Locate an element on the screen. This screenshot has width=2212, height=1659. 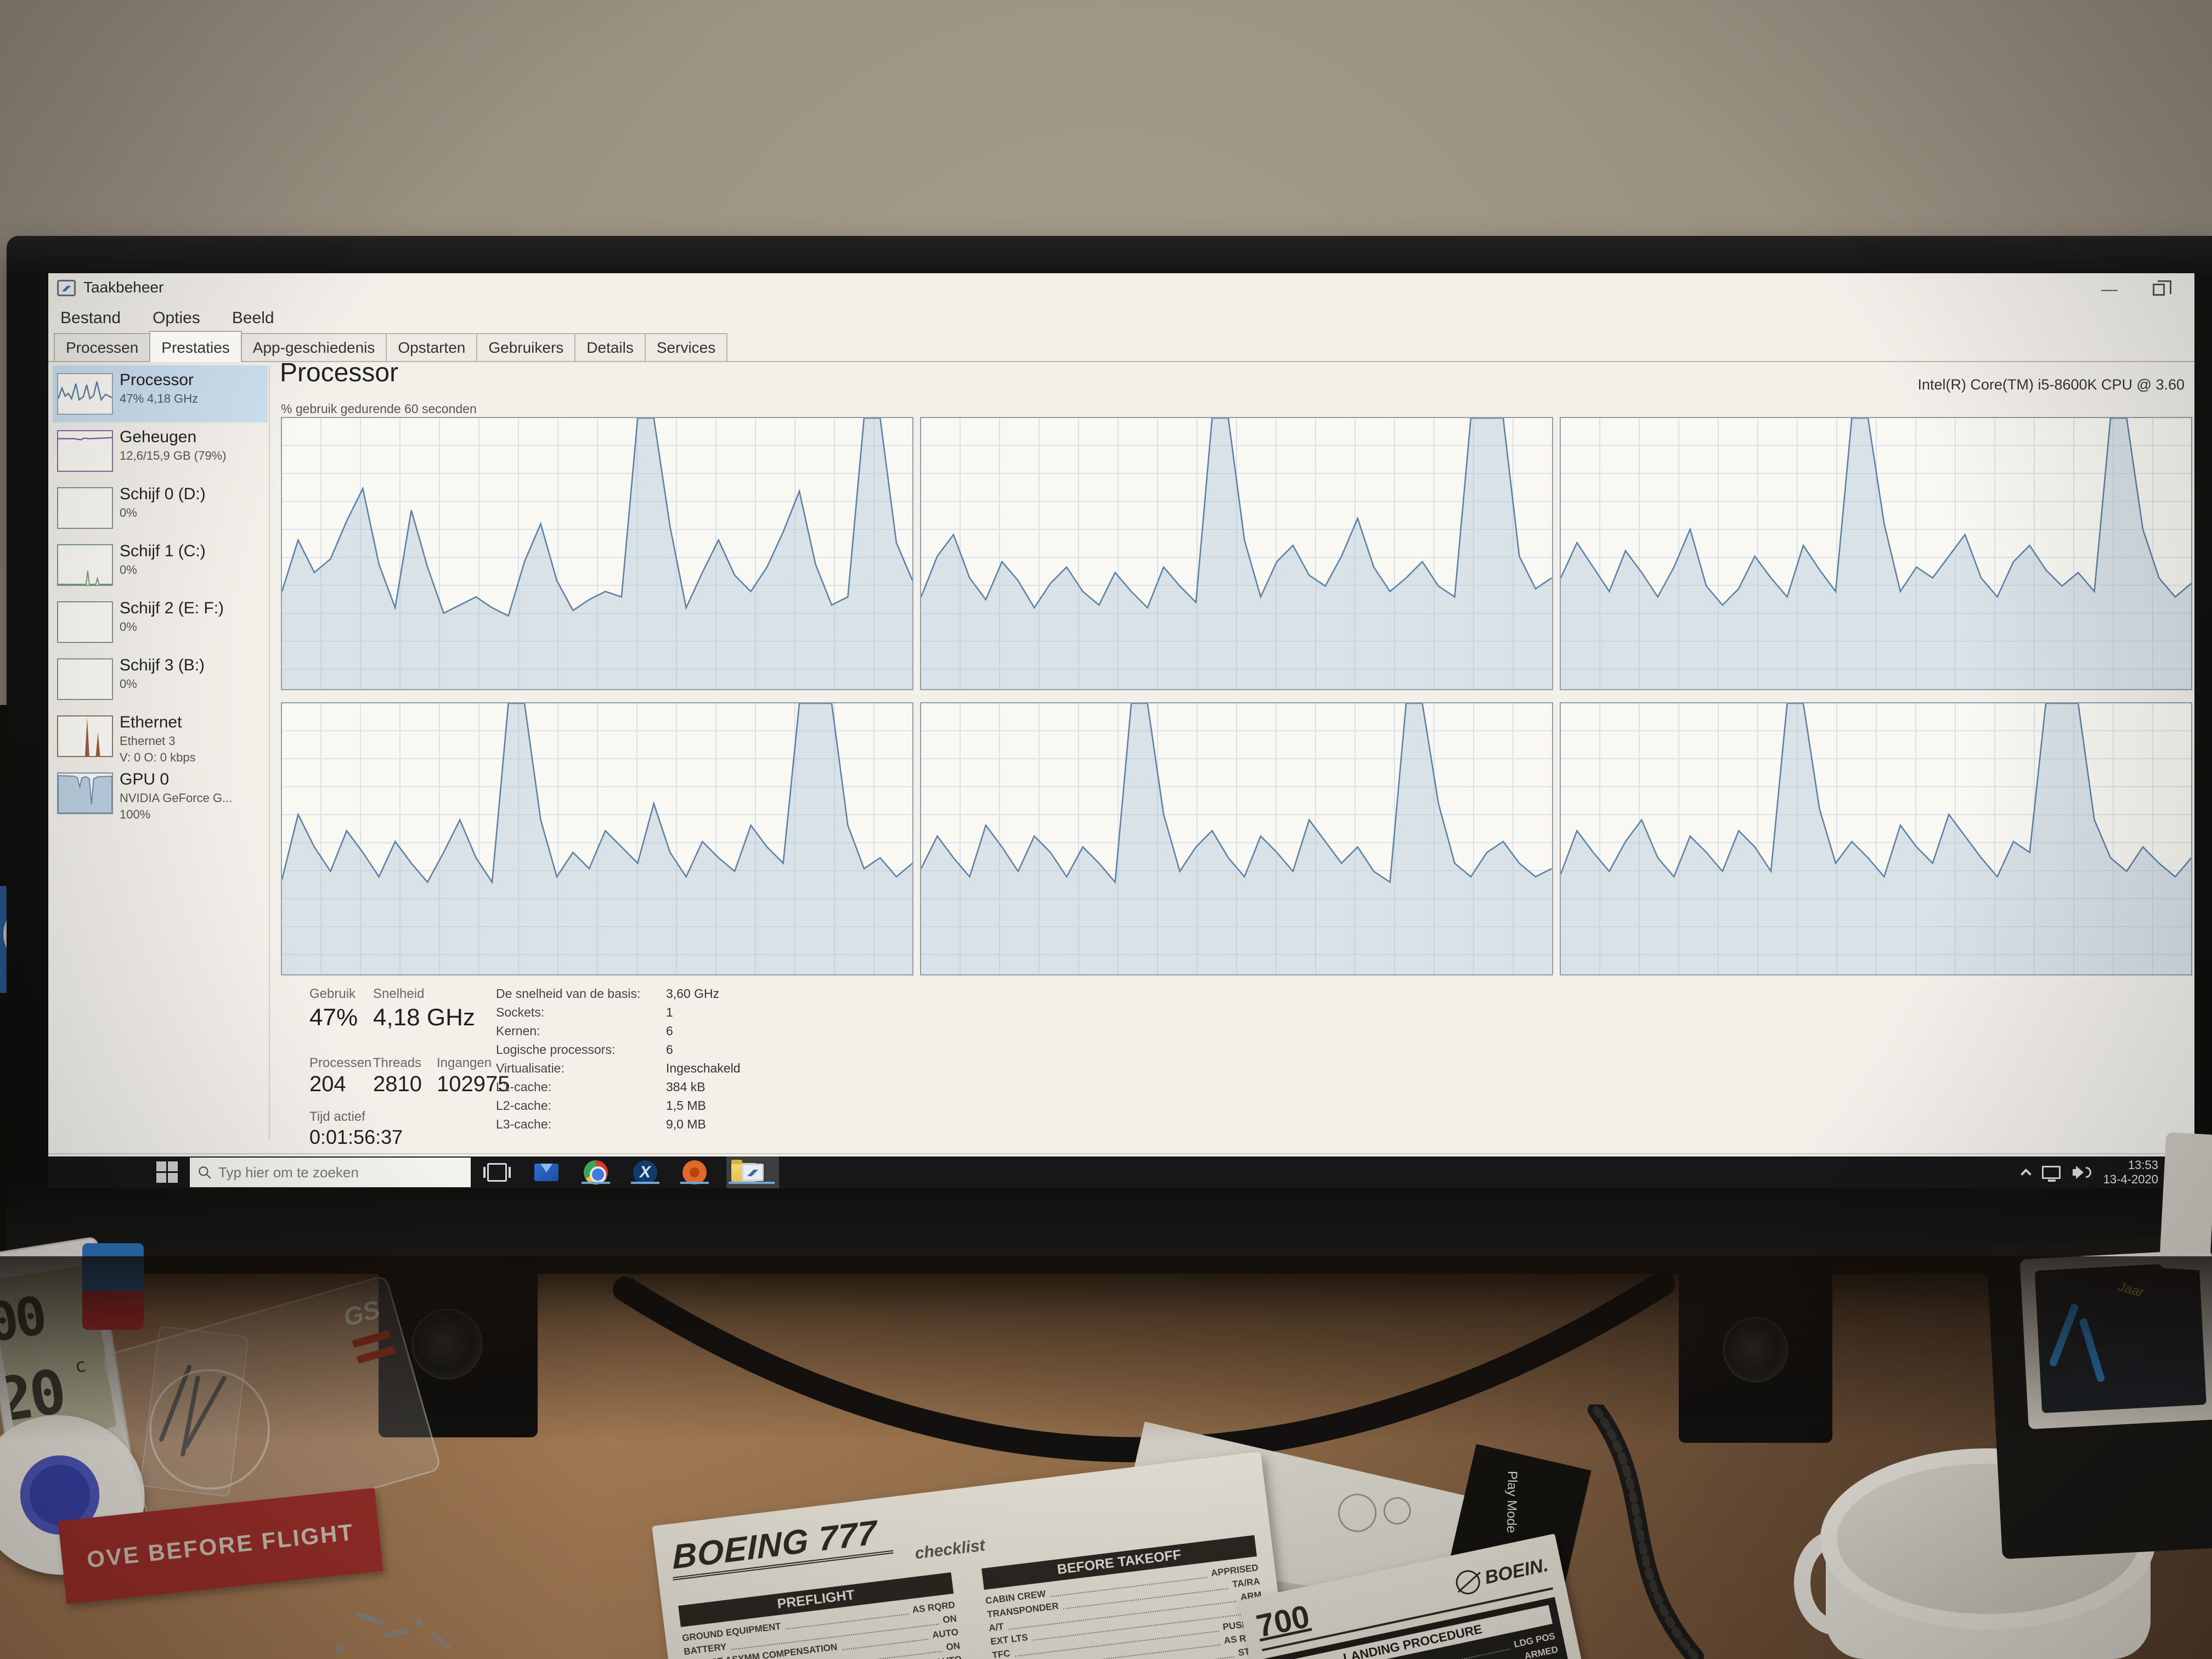
uptime-label: Tijd actief is located at coordinates (337, 1116).